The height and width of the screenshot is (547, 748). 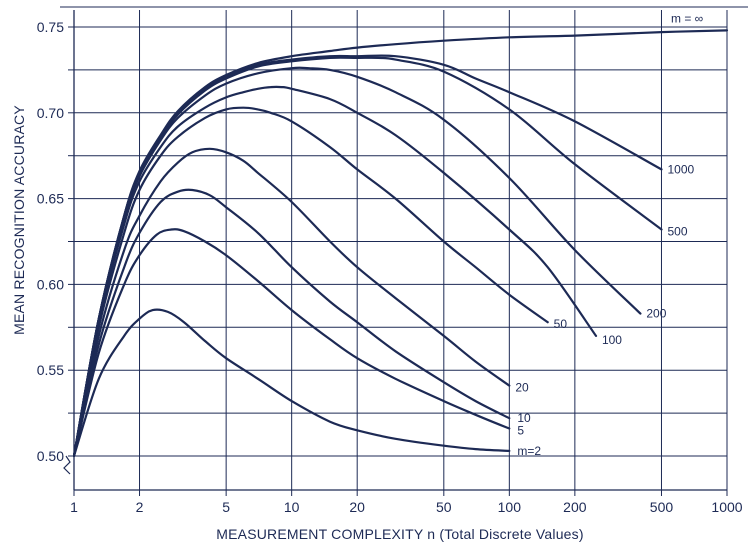 I want to click on y-tick-label: 0.65, so click(x=50, y=199).